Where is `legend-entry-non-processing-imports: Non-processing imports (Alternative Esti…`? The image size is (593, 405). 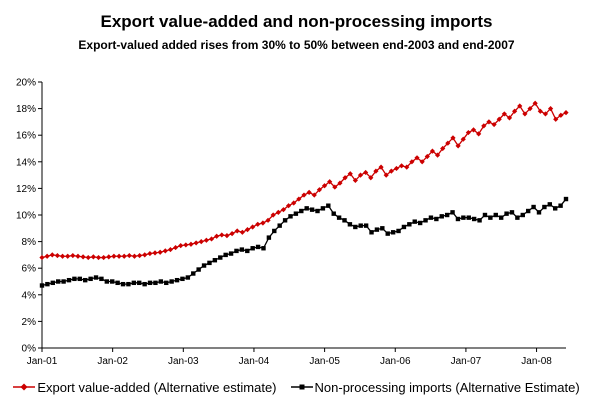 legend-entry-non-processing-imports: Non-processing imports (Alternative Esti… is located at coordinates (435, 387).